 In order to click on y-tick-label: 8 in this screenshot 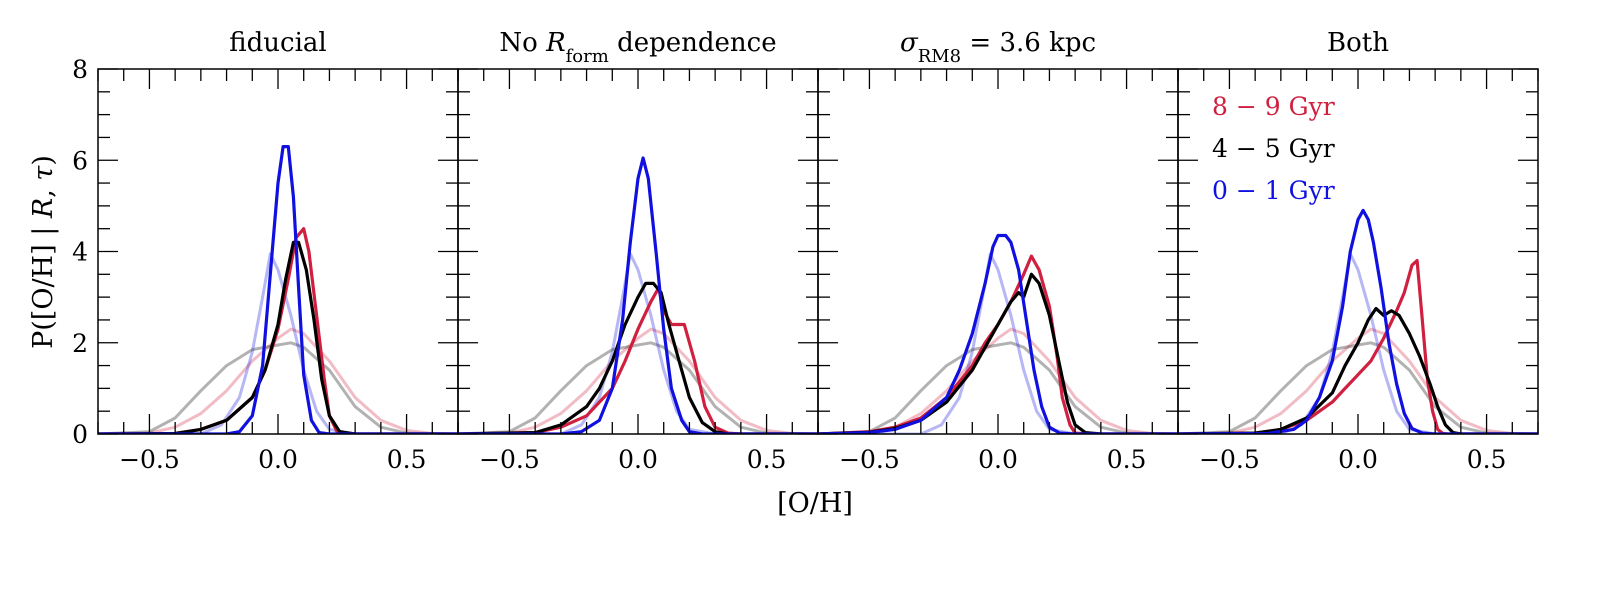, I will do `click(80, 69)`.